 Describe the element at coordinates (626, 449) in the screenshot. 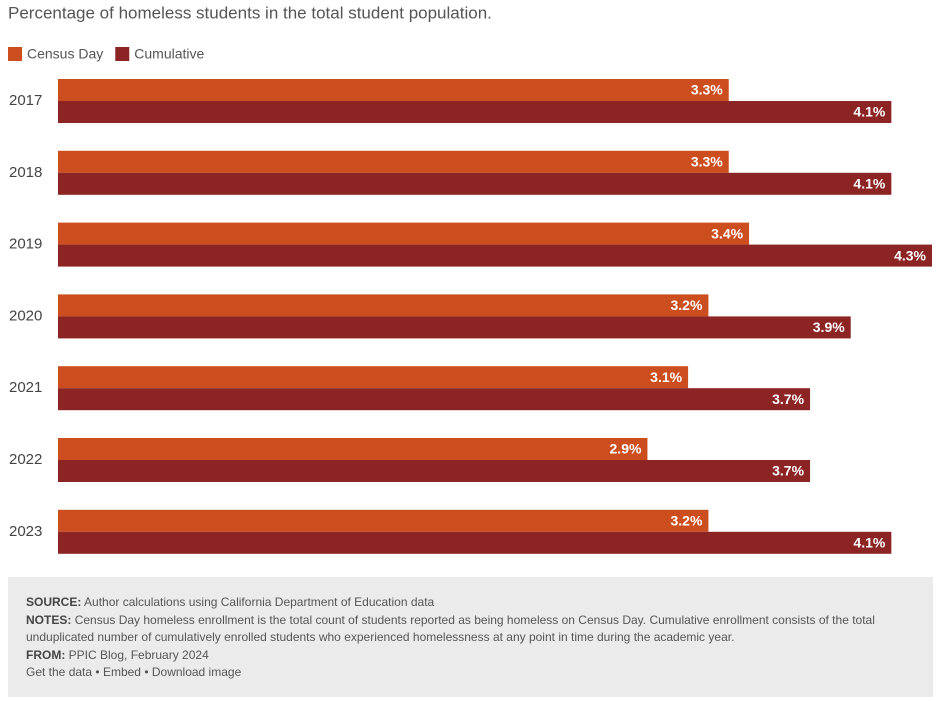

I see `value-label: 2.9%` at that location.